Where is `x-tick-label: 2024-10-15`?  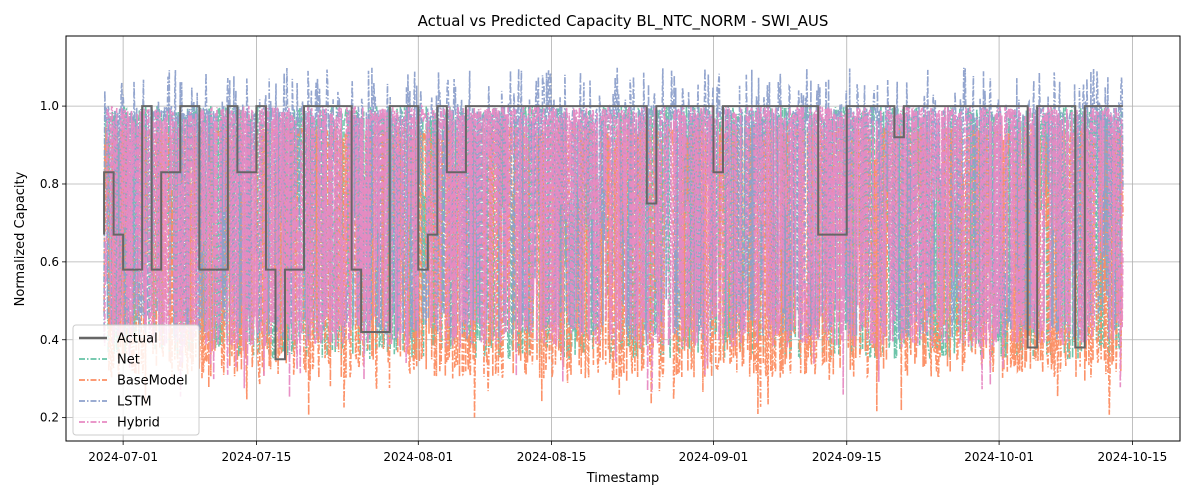 x-tick-label: 2024-10-15 is located at coordinates (1133, 457).